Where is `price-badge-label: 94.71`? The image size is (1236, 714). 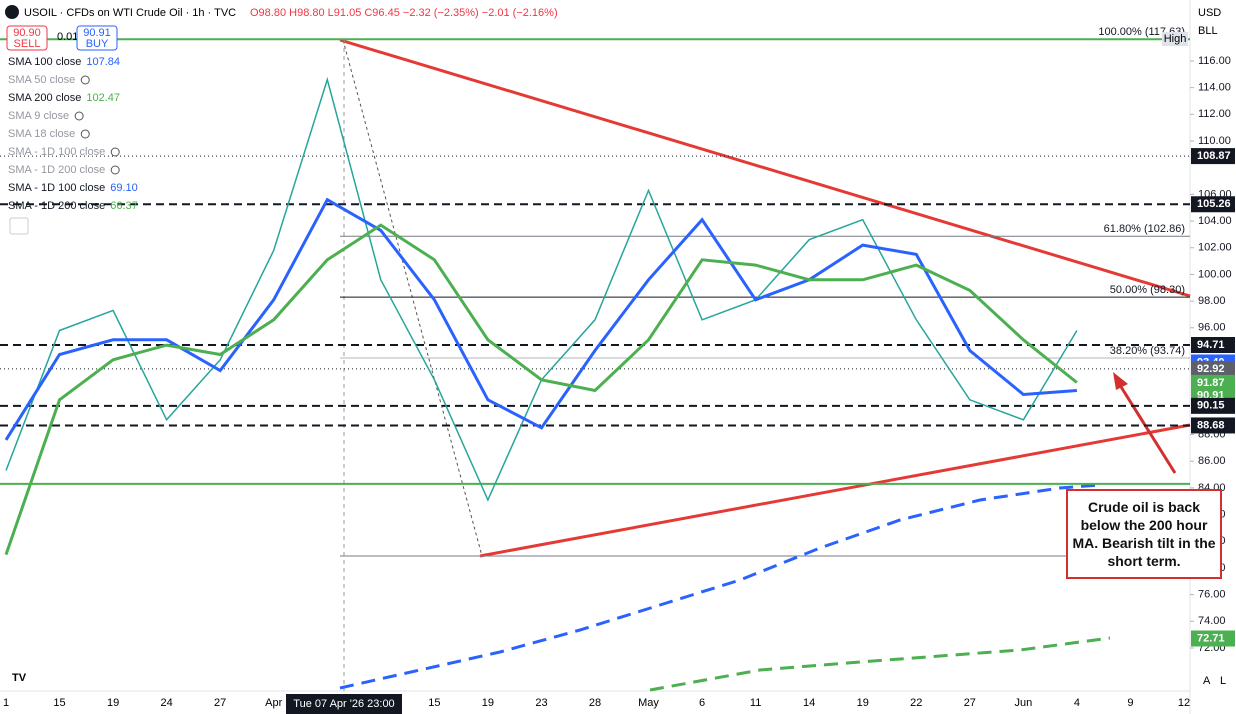 price-badge-label: 94.71 is located at coordinates (1211, 345).